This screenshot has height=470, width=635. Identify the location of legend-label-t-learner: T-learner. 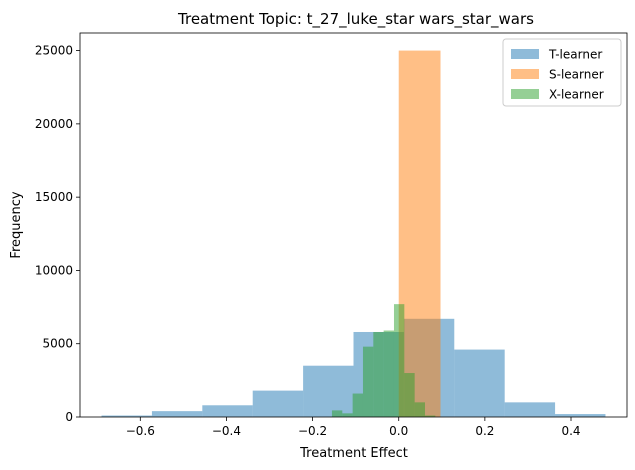
(575, 55).